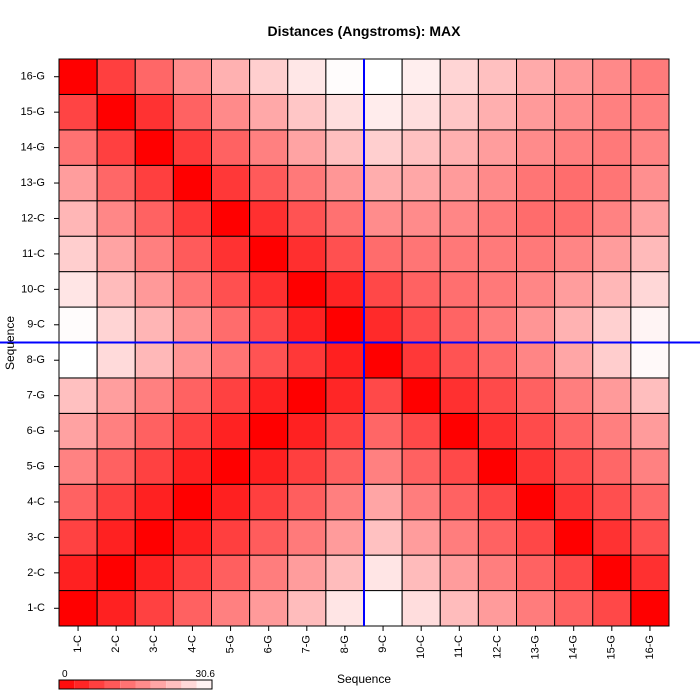 This screenshot has height=700, width=700. I want to click on heatmap-cell-1-C-1-C, so click(78, 608).